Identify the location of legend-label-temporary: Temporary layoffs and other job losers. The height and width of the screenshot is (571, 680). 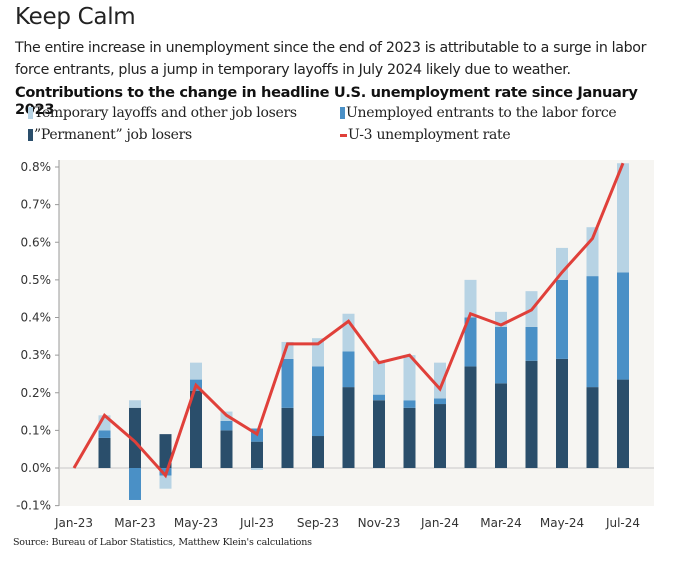
(165, 113).